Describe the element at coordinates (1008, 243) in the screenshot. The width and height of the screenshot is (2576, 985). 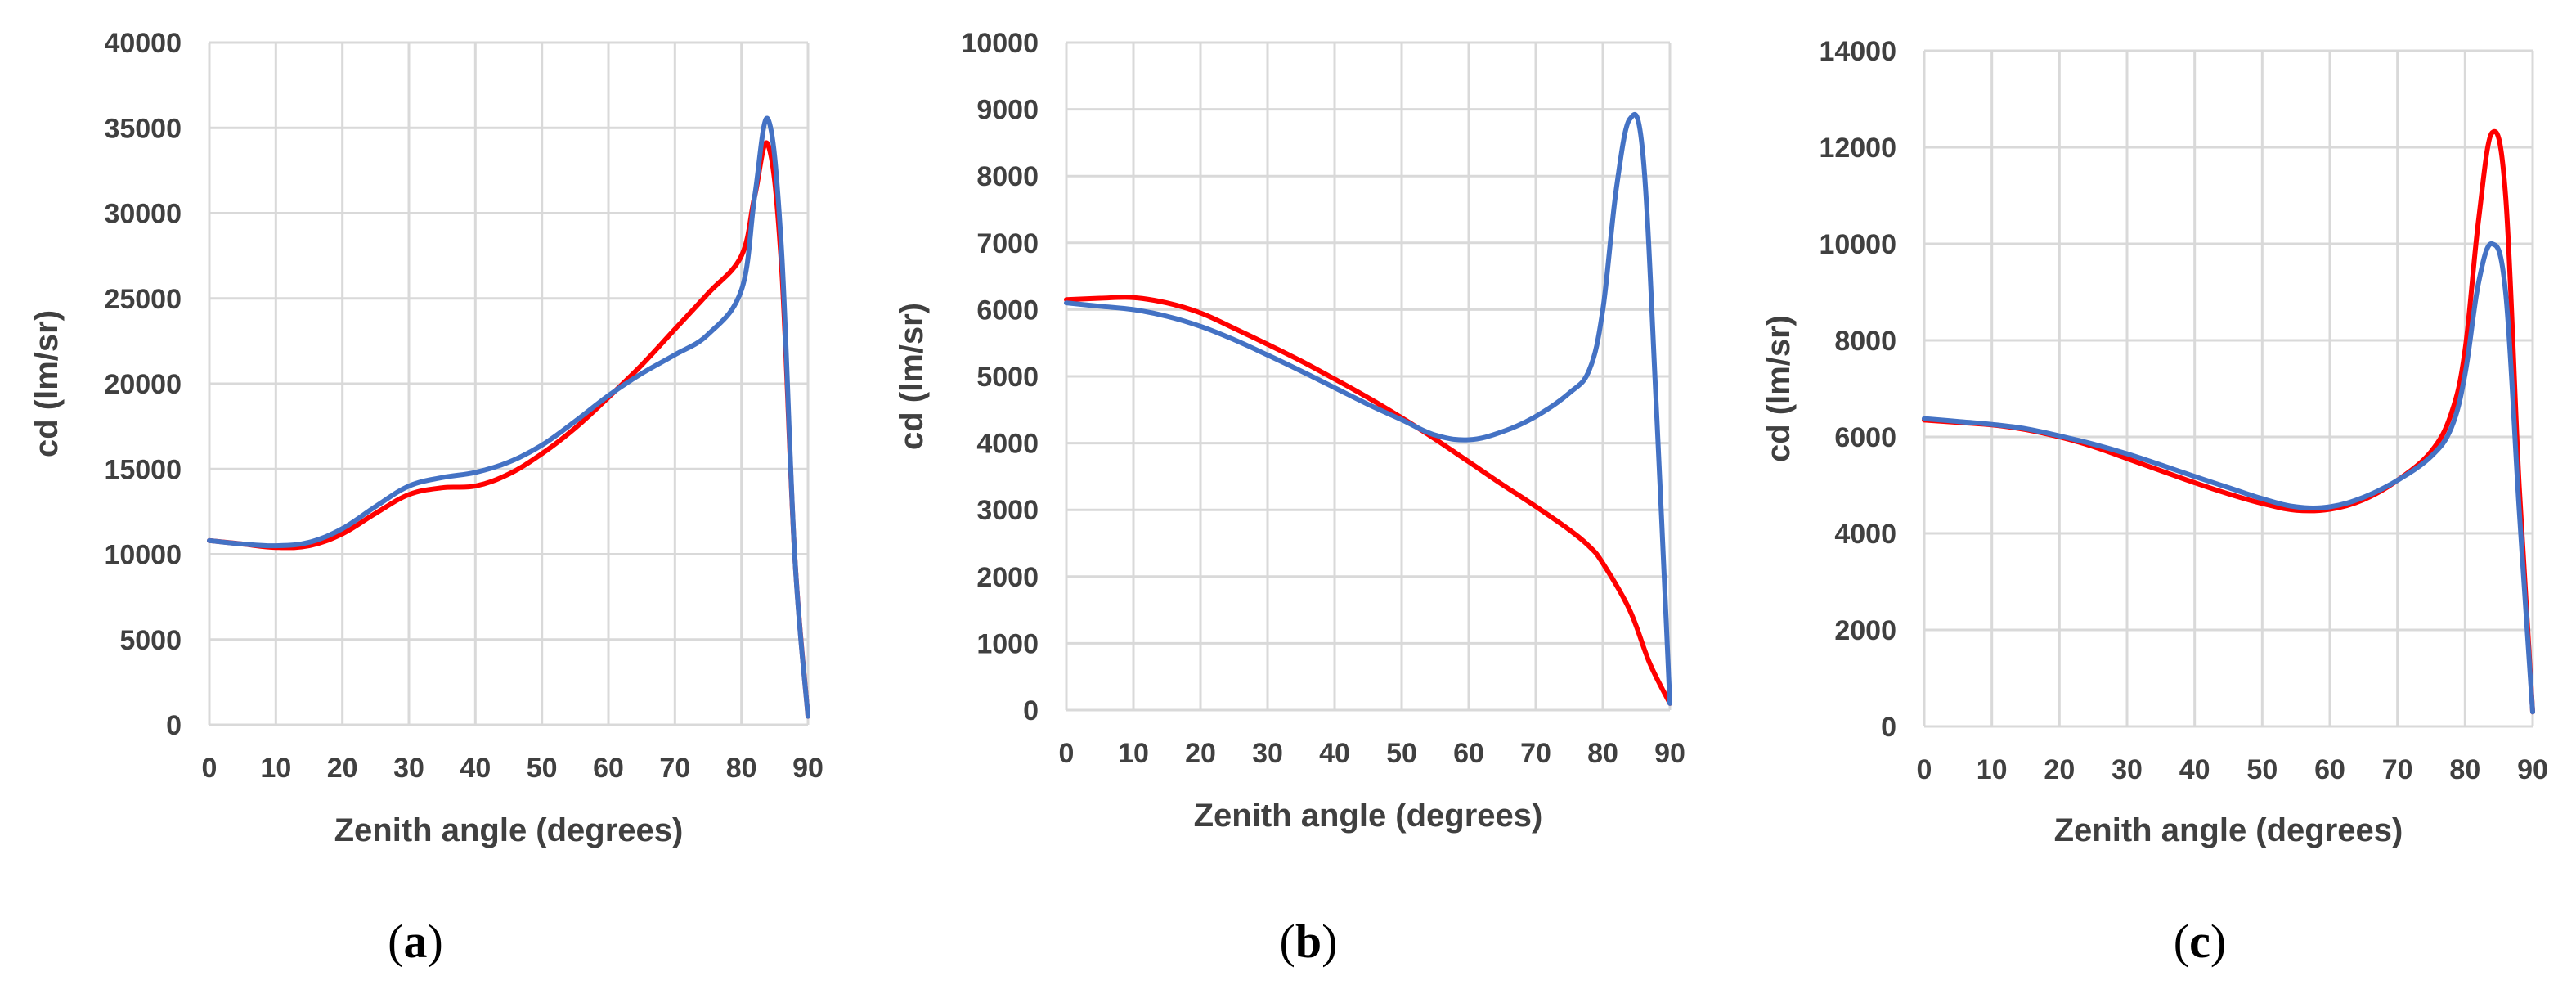
I see `y-tick-label: 7000` at that location.